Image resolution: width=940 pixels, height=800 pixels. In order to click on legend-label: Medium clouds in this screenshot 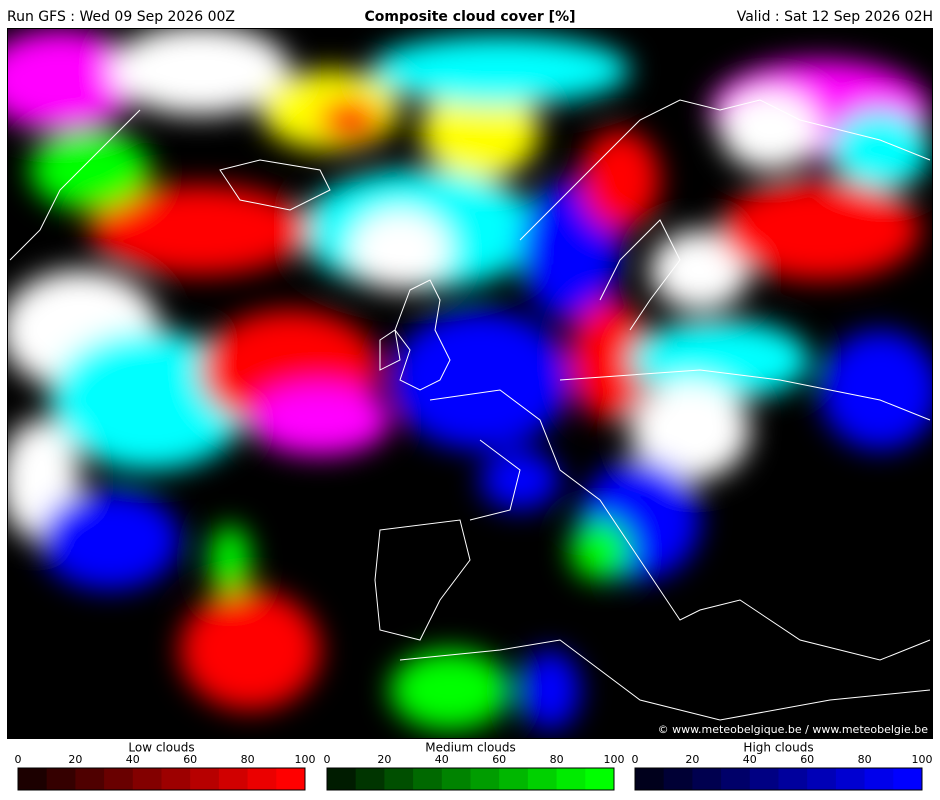, I will do `click(470, 748)`.